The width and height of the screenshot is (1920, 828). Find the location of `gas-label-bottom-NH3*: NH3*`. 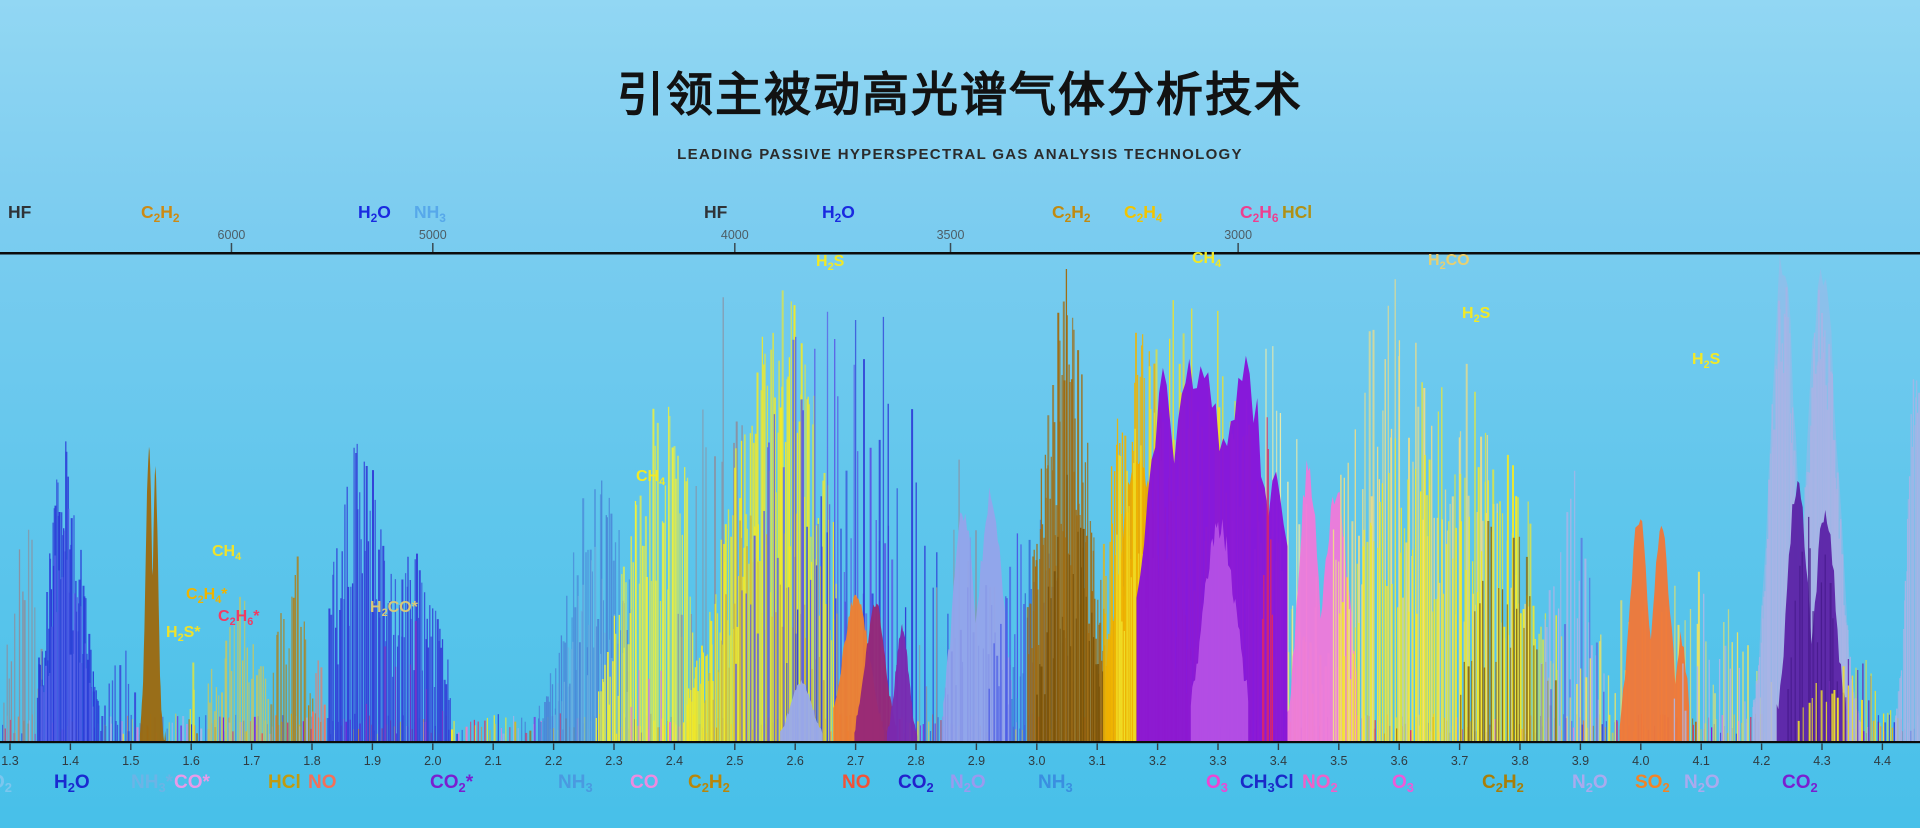

gas-label-bottom-NH3*: NH3* is located at coordinates (152, 783).